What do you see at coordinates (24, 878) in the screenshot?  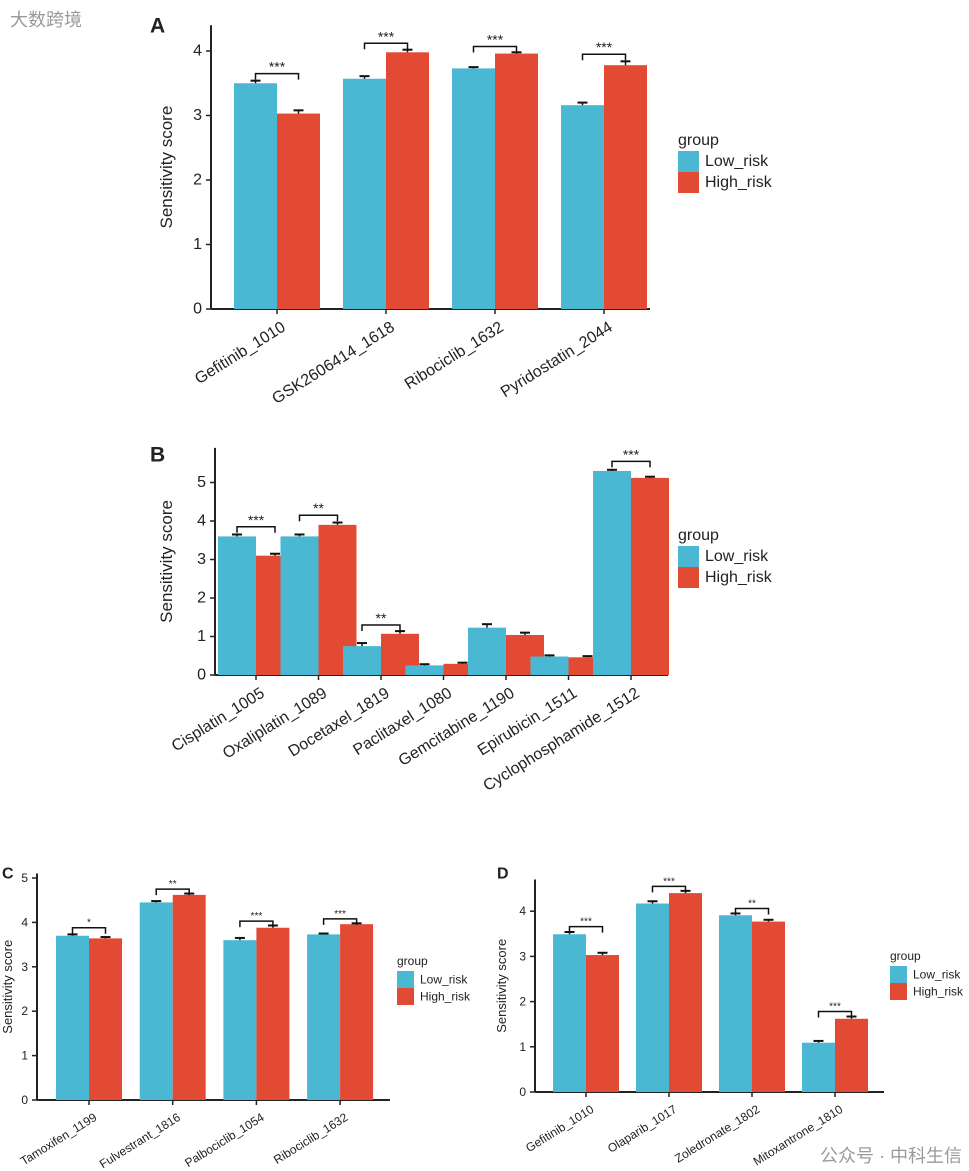 I see `y-tick-label: 5` at bounding box center [24, 878].